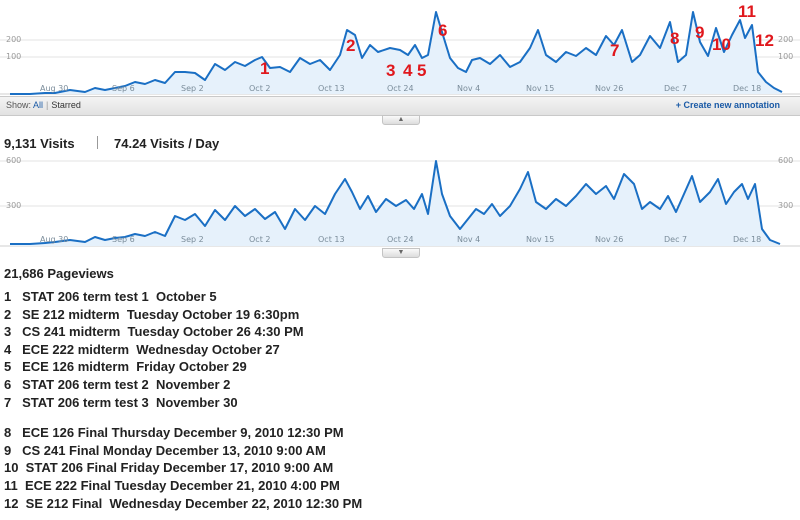 The height and width of the screenshot is (520, 800). I want to click on create-annotation-link: + Create new annotation, so click(727, 105).